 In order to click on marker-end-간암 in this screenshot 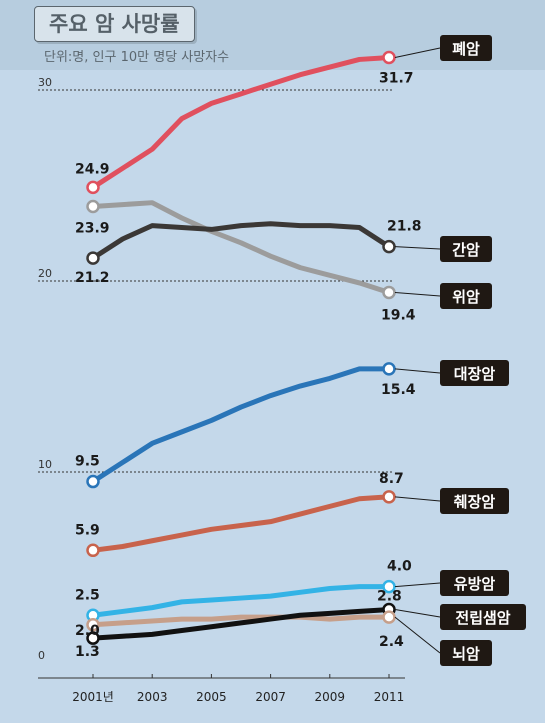, I will do `click(389, 246)`.